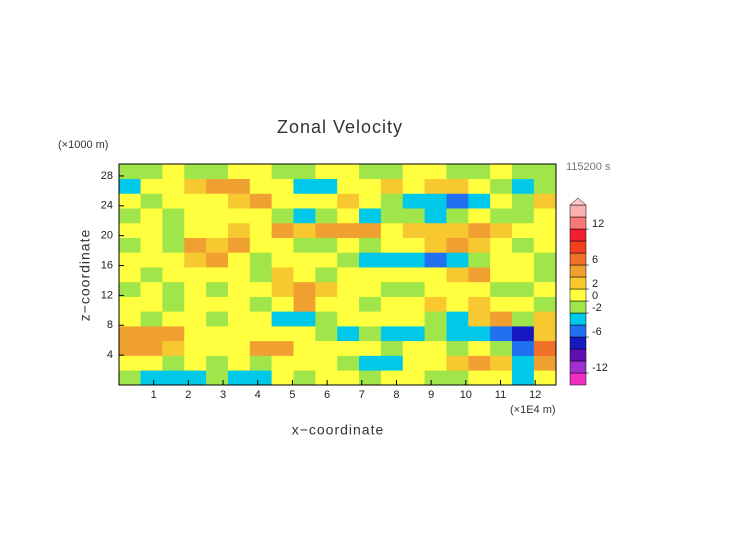  What do you see at coordinates (597, 308) in the screenshot?
I see `colorbar-tick-label: -2` at bounding box center [597, 308].